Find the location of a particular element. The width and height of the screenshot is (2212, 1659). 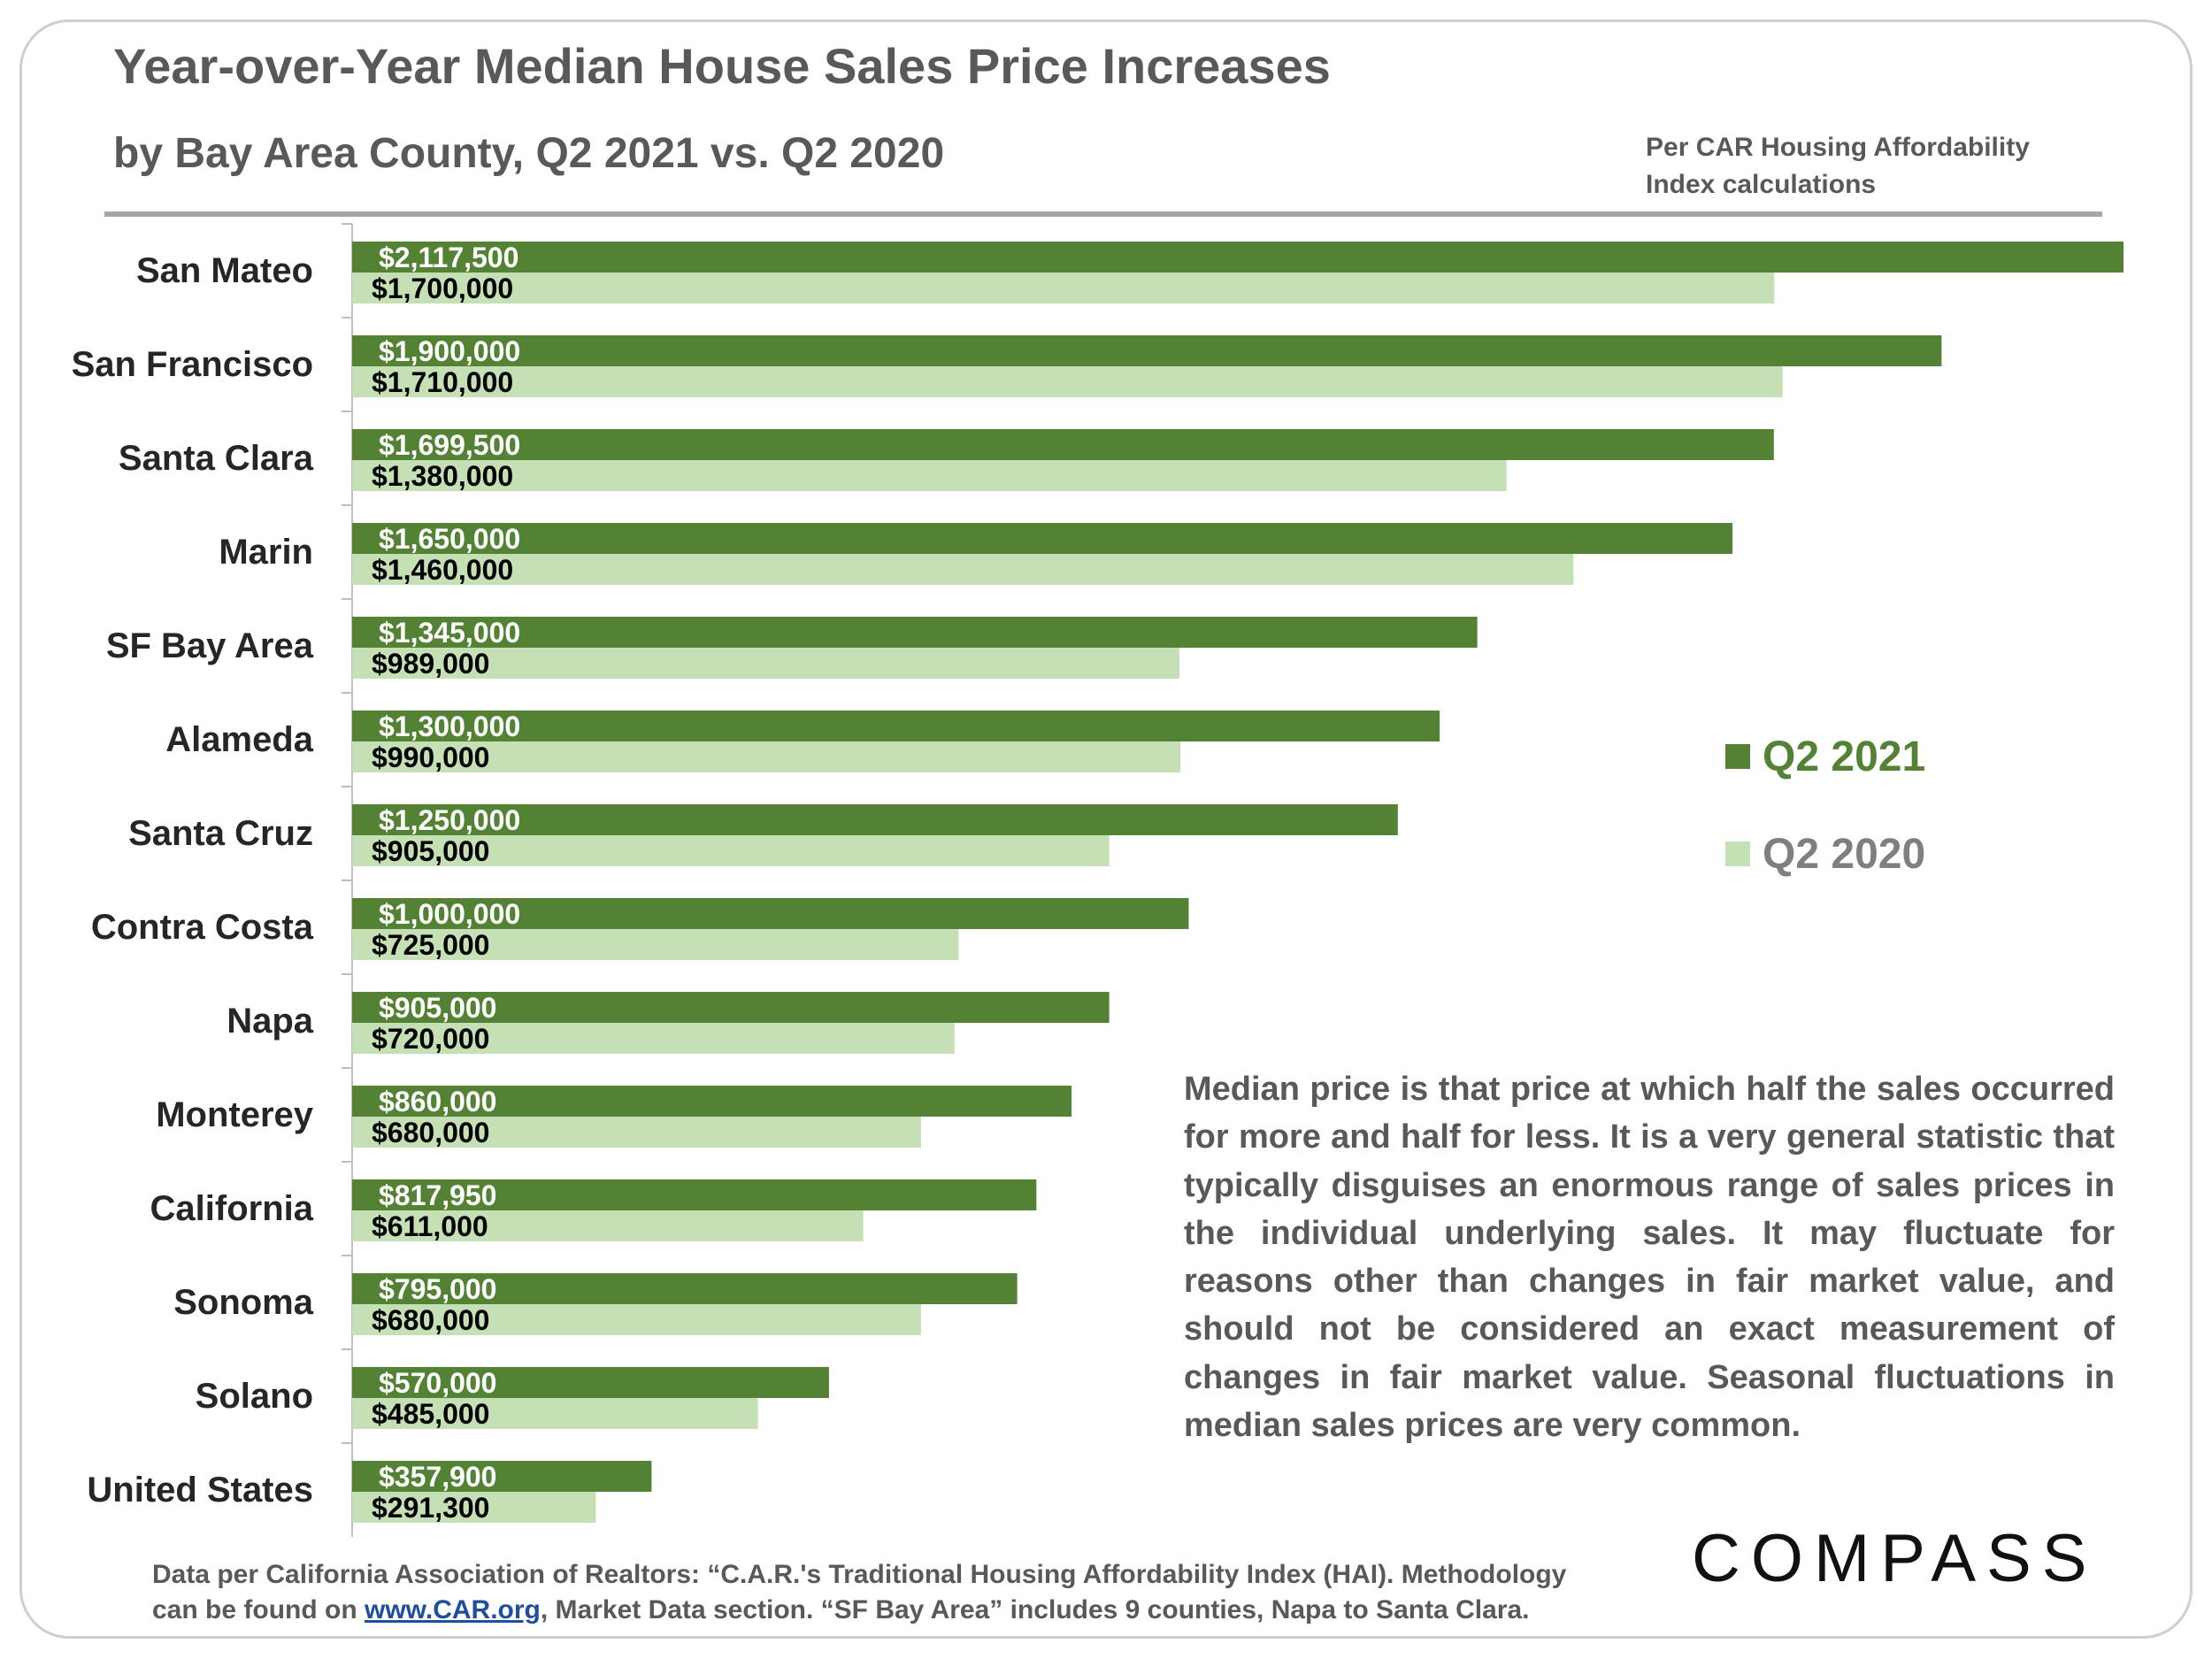

data-label-q2-2021-united-states: $357,900 is located at coordinates (437, 1477).